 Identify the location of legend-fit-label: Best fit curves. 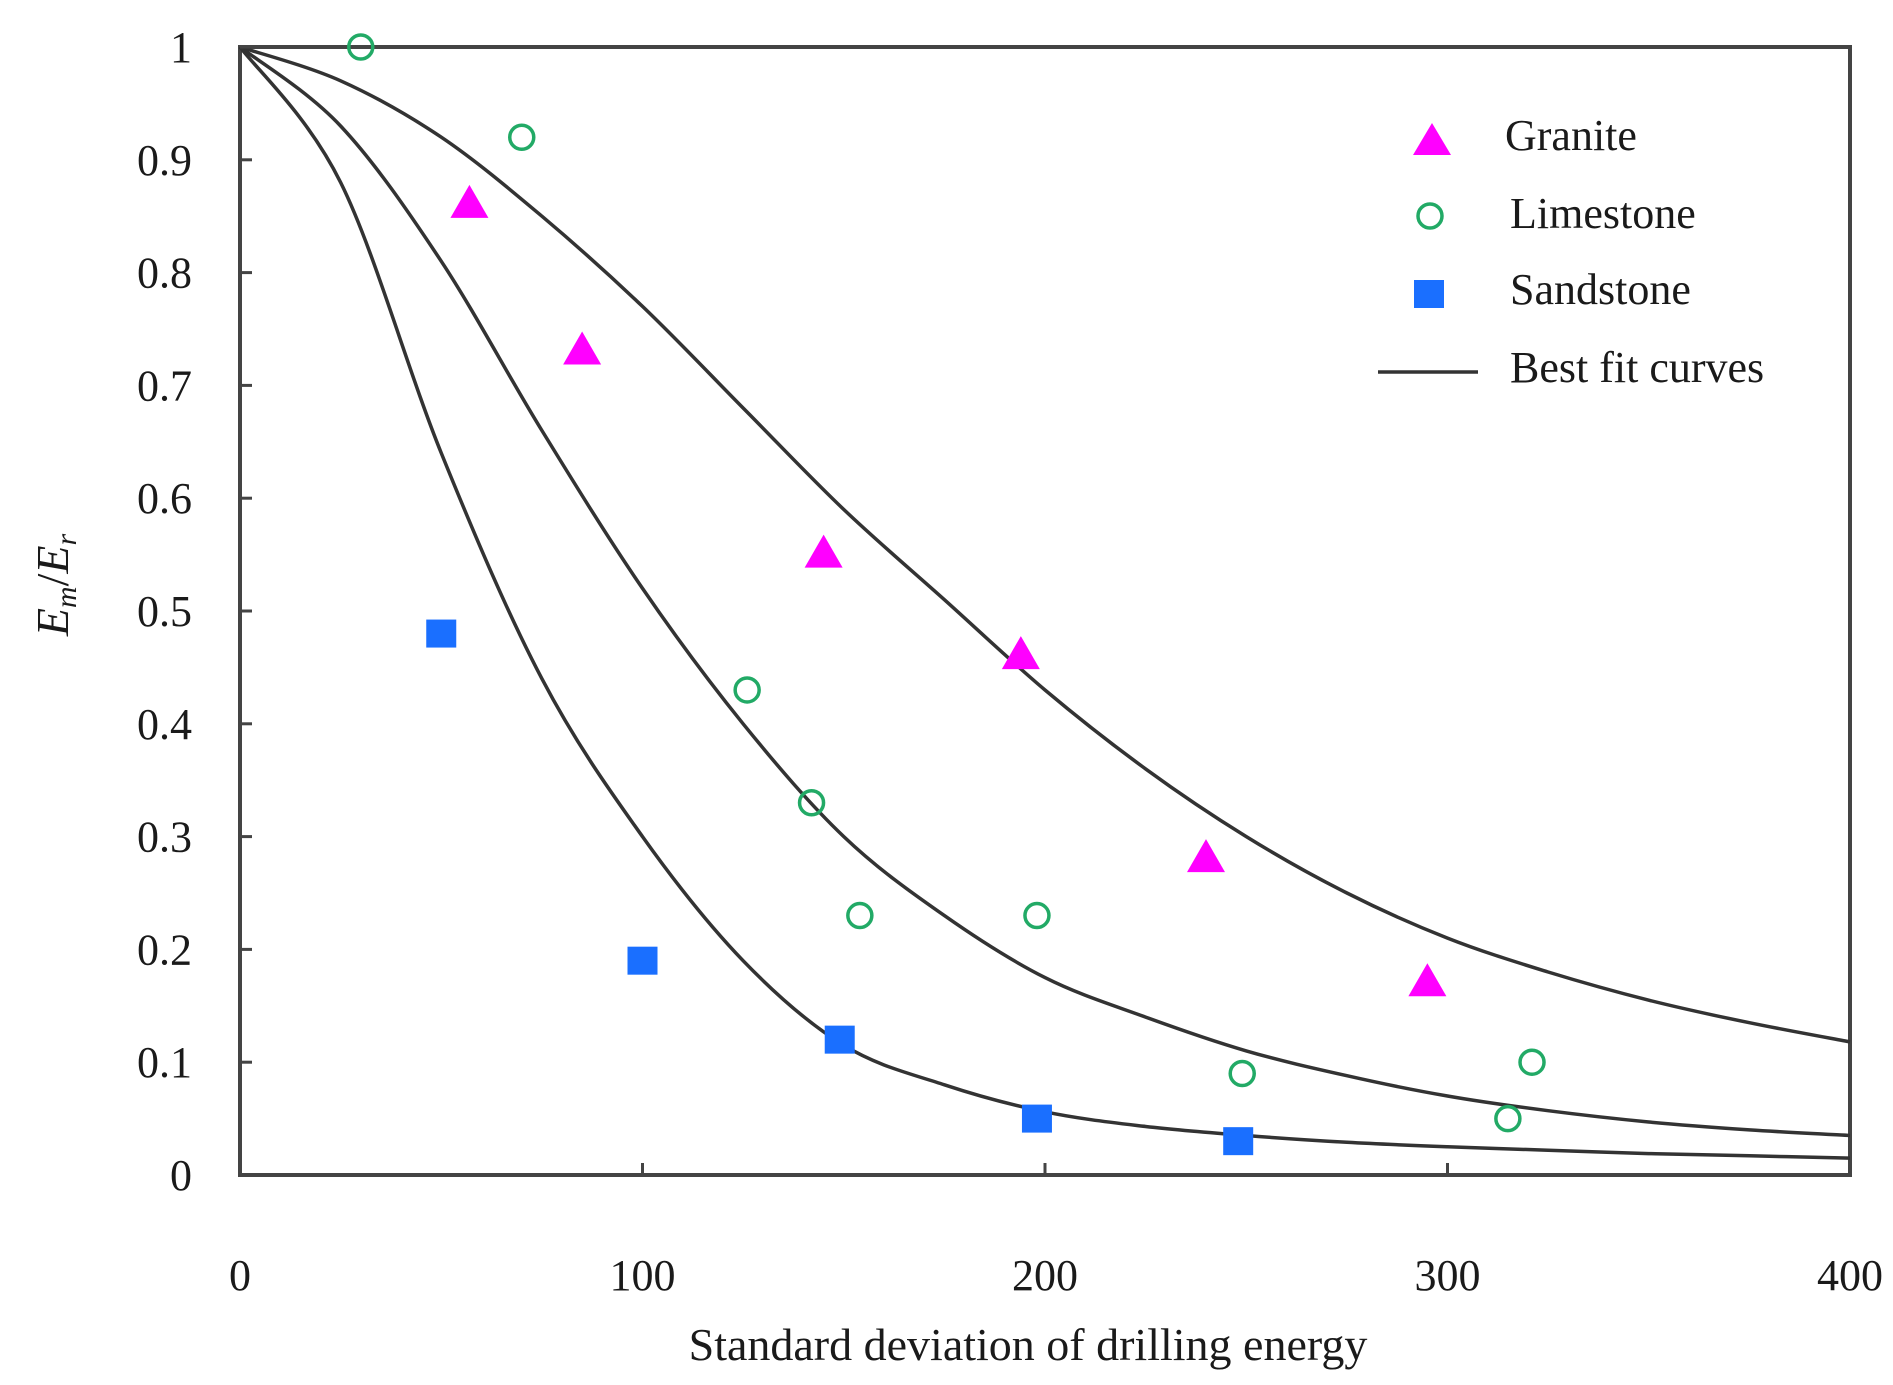
(1637, 367).